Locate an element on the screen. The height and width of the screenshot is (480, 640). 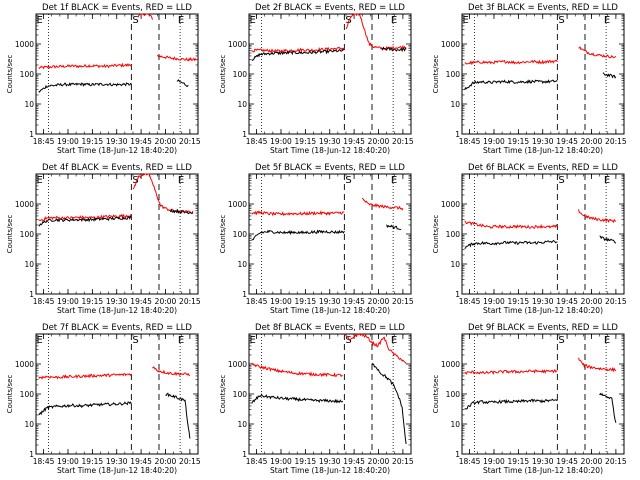
x-axis-label: Start Time (18-Jun-12 18:40:20) is located at coordinates (117, 470).